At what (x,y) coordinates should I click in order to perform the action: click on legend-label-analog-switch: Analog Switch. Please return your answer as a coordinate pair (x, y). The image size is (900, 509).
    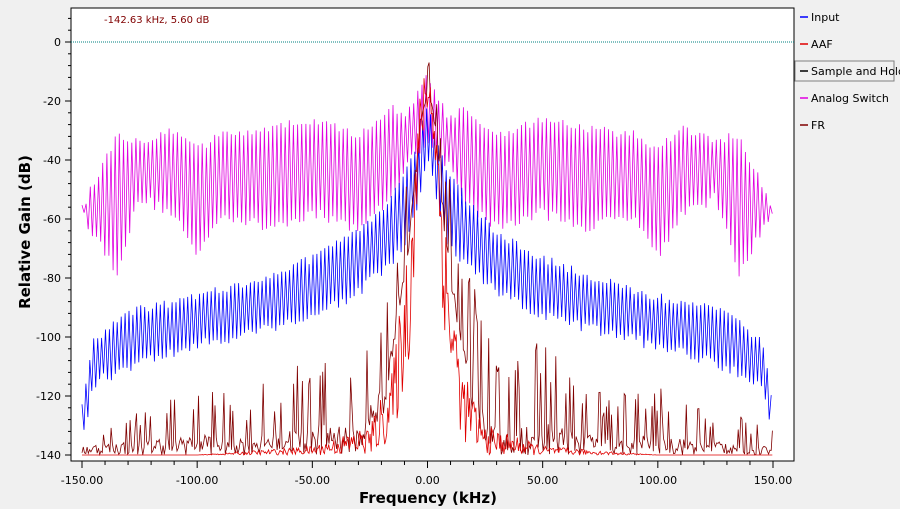
    Looking at the image, I should click on (850, 98).